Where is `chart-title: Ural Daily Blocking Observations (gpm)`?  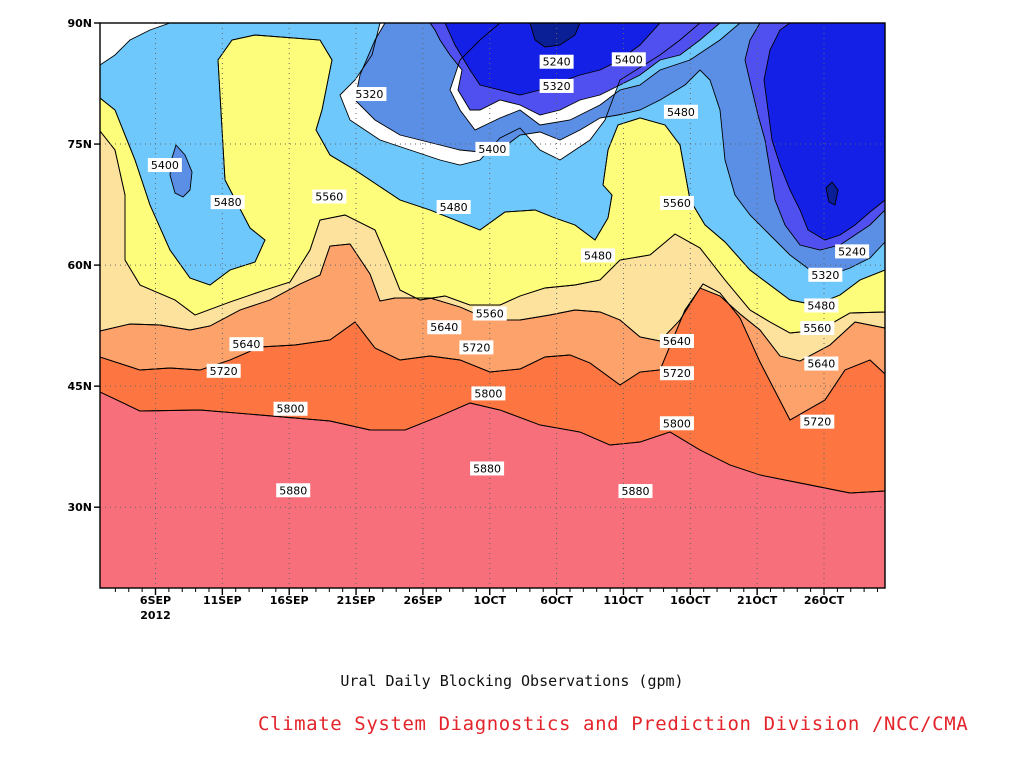
chart-title: Ural Daily Blocking Observations (gpm) is located at coordinates (512, 681).